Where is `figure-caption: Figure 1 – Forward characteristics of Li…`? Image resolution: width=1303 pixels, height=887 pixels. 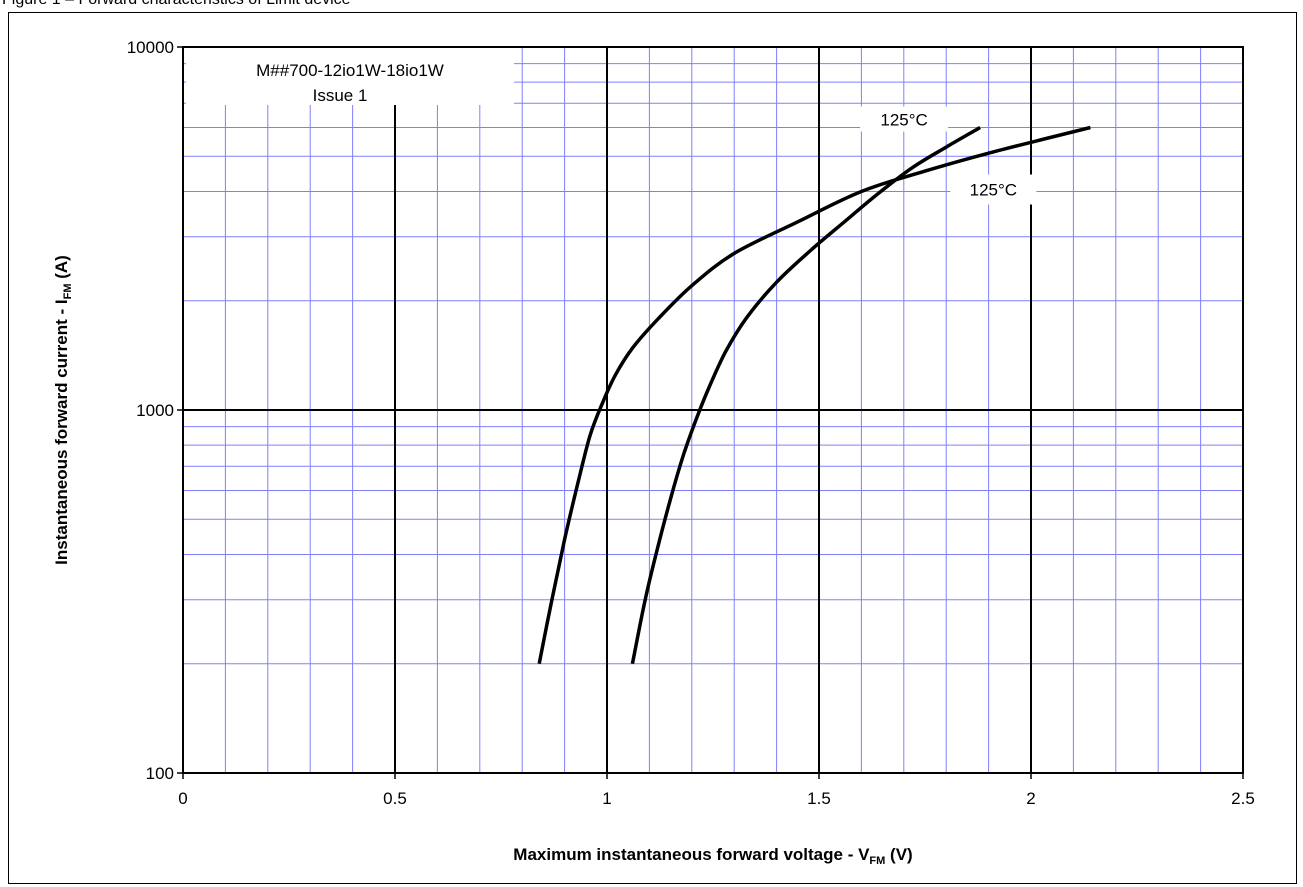 figure-caption: Figure 1 – Forward characteristics of Li… is located at coordinates (176, 4).